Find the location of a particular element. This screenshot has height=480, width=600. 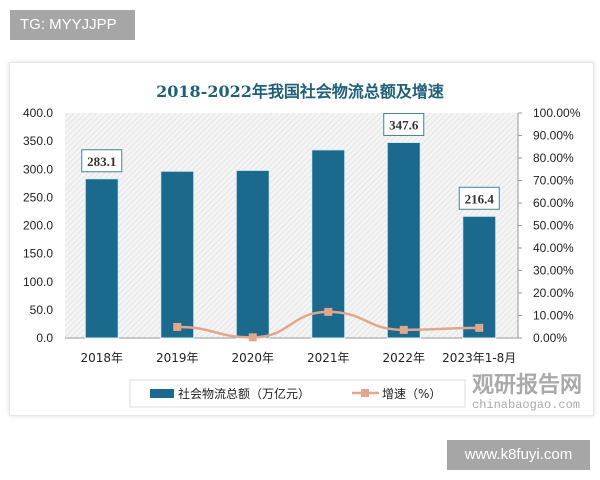

x-tick-label: 2022年 is located at coordinates (403, 358).